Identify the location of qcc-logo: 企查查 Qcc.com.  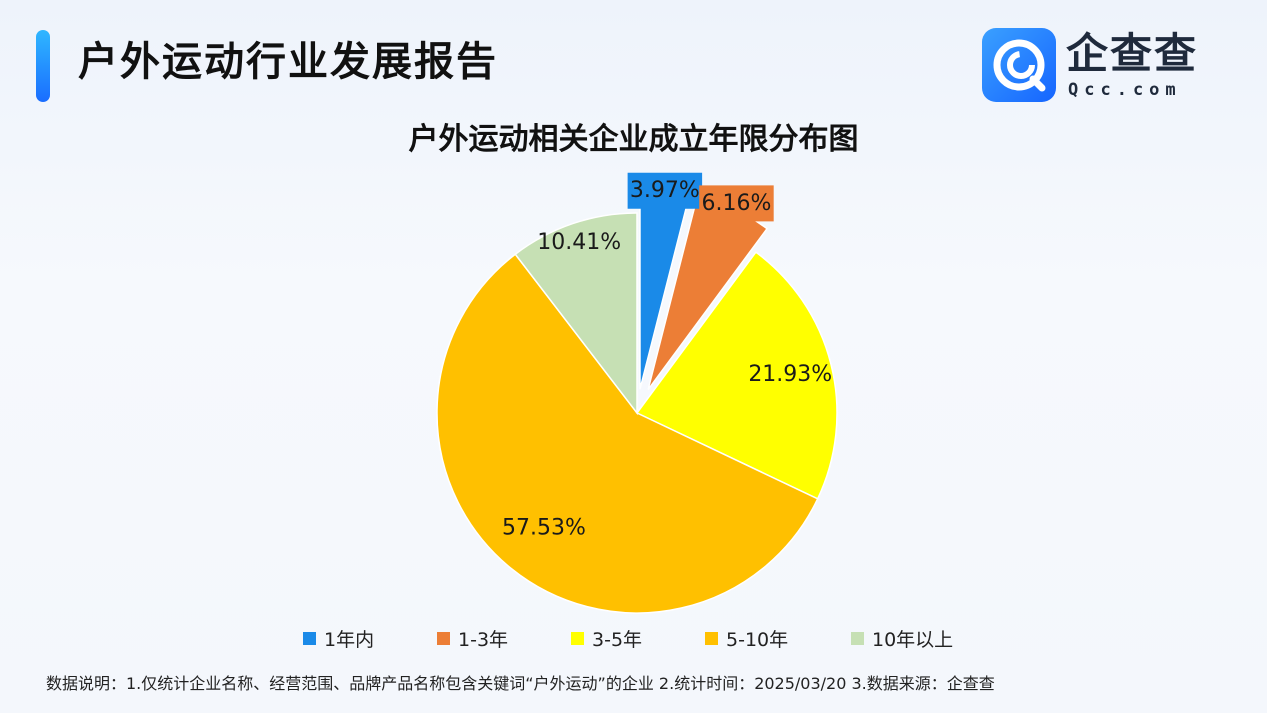
(1102, 66).